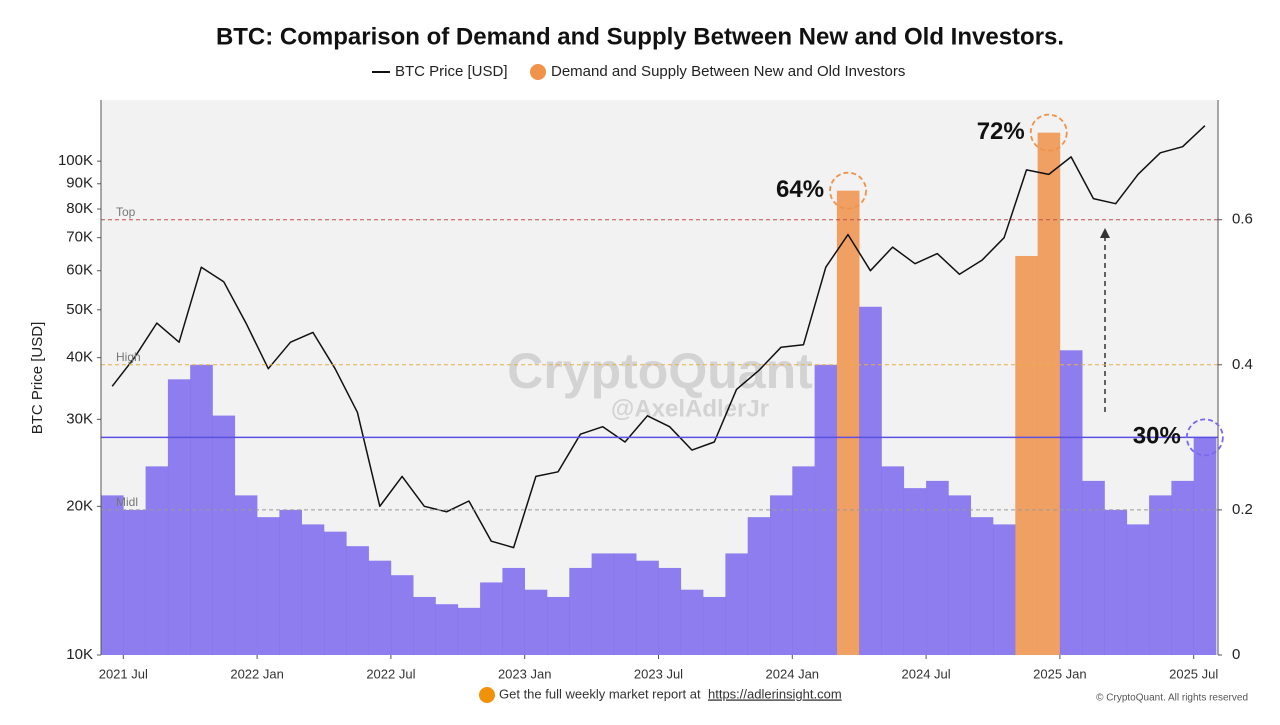  What do you see at coordinates (658, 673) in the screenshot?
I see `x-tick-label: 2023 Jul` at bounding box center [658, 673].